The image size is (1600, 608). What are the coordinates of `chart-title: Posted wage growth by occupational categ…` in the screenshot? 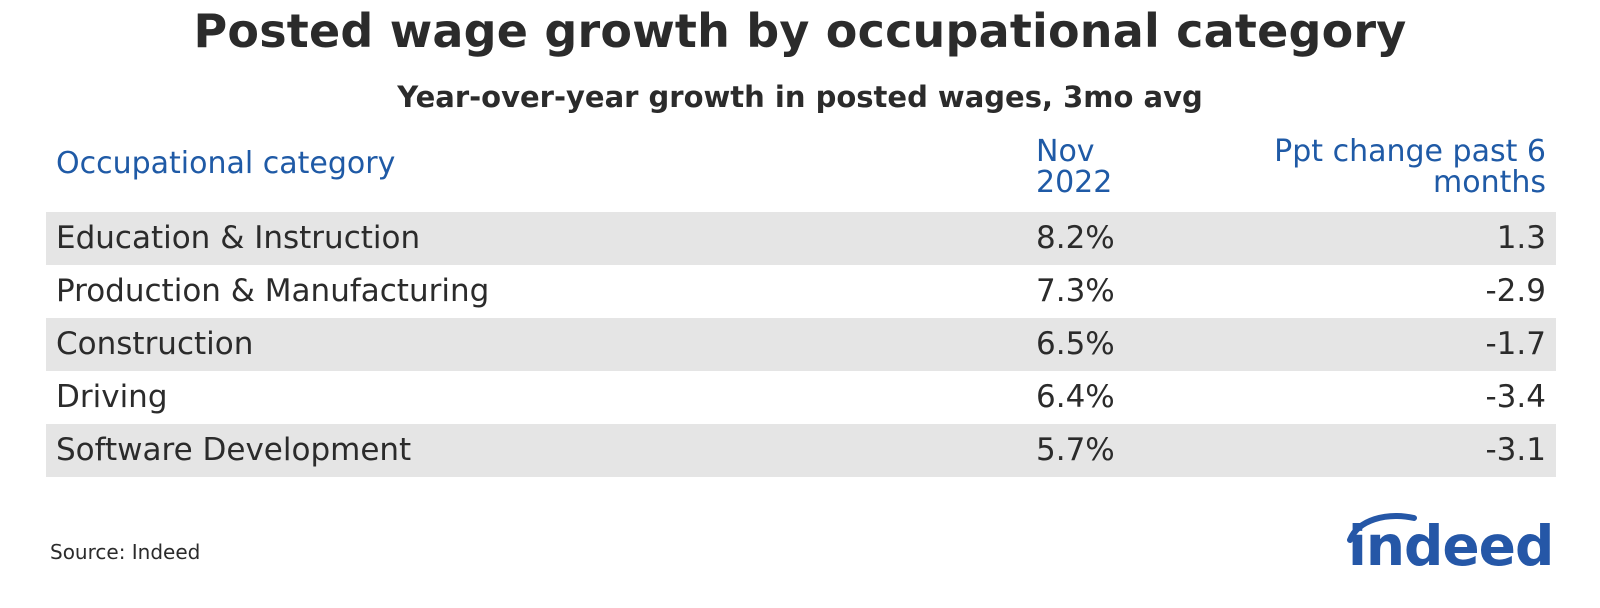 It's located at (800, 31).